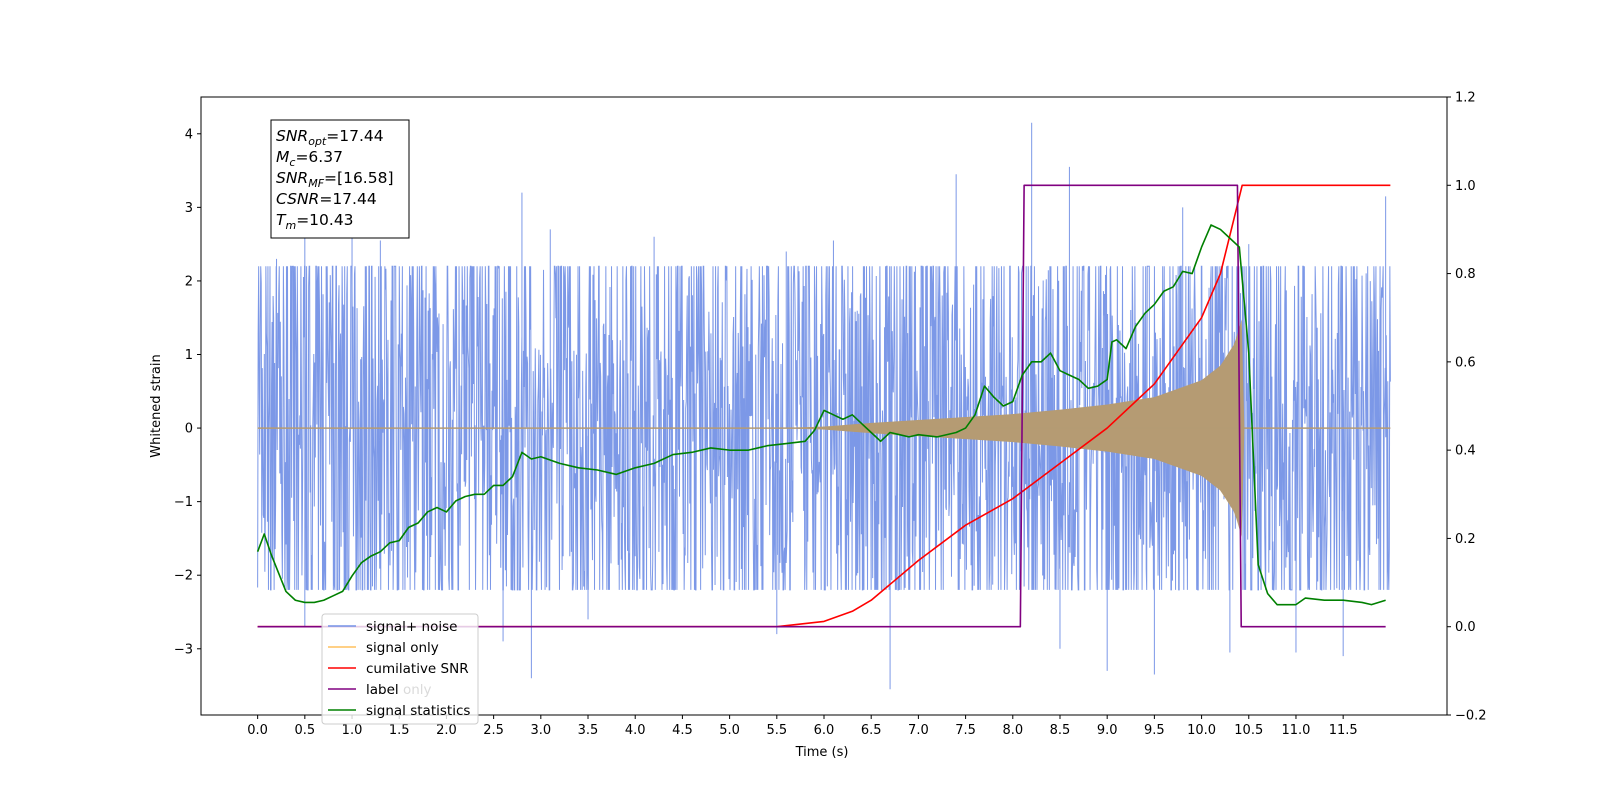  What do you see at coordinates (402, 648) in the screenshot?
I see `legend-label: signal only` at bounding box center [402, 648].